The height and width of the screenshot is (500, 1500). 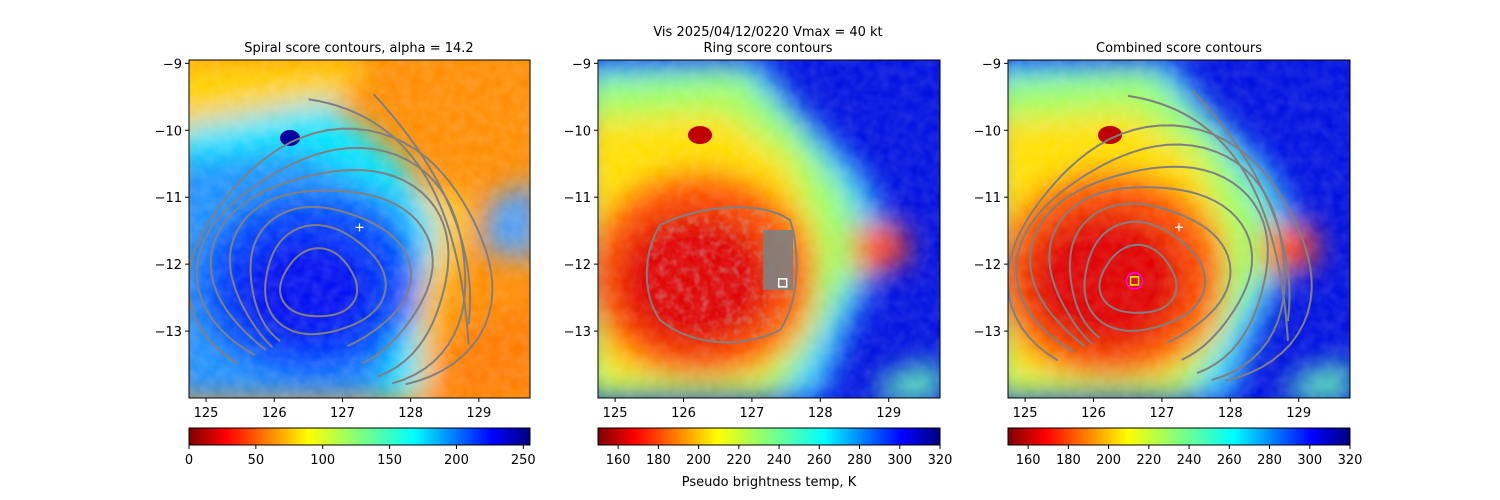 I want to click on colorbar-tick-label: 250, so click(x=523, y=460).